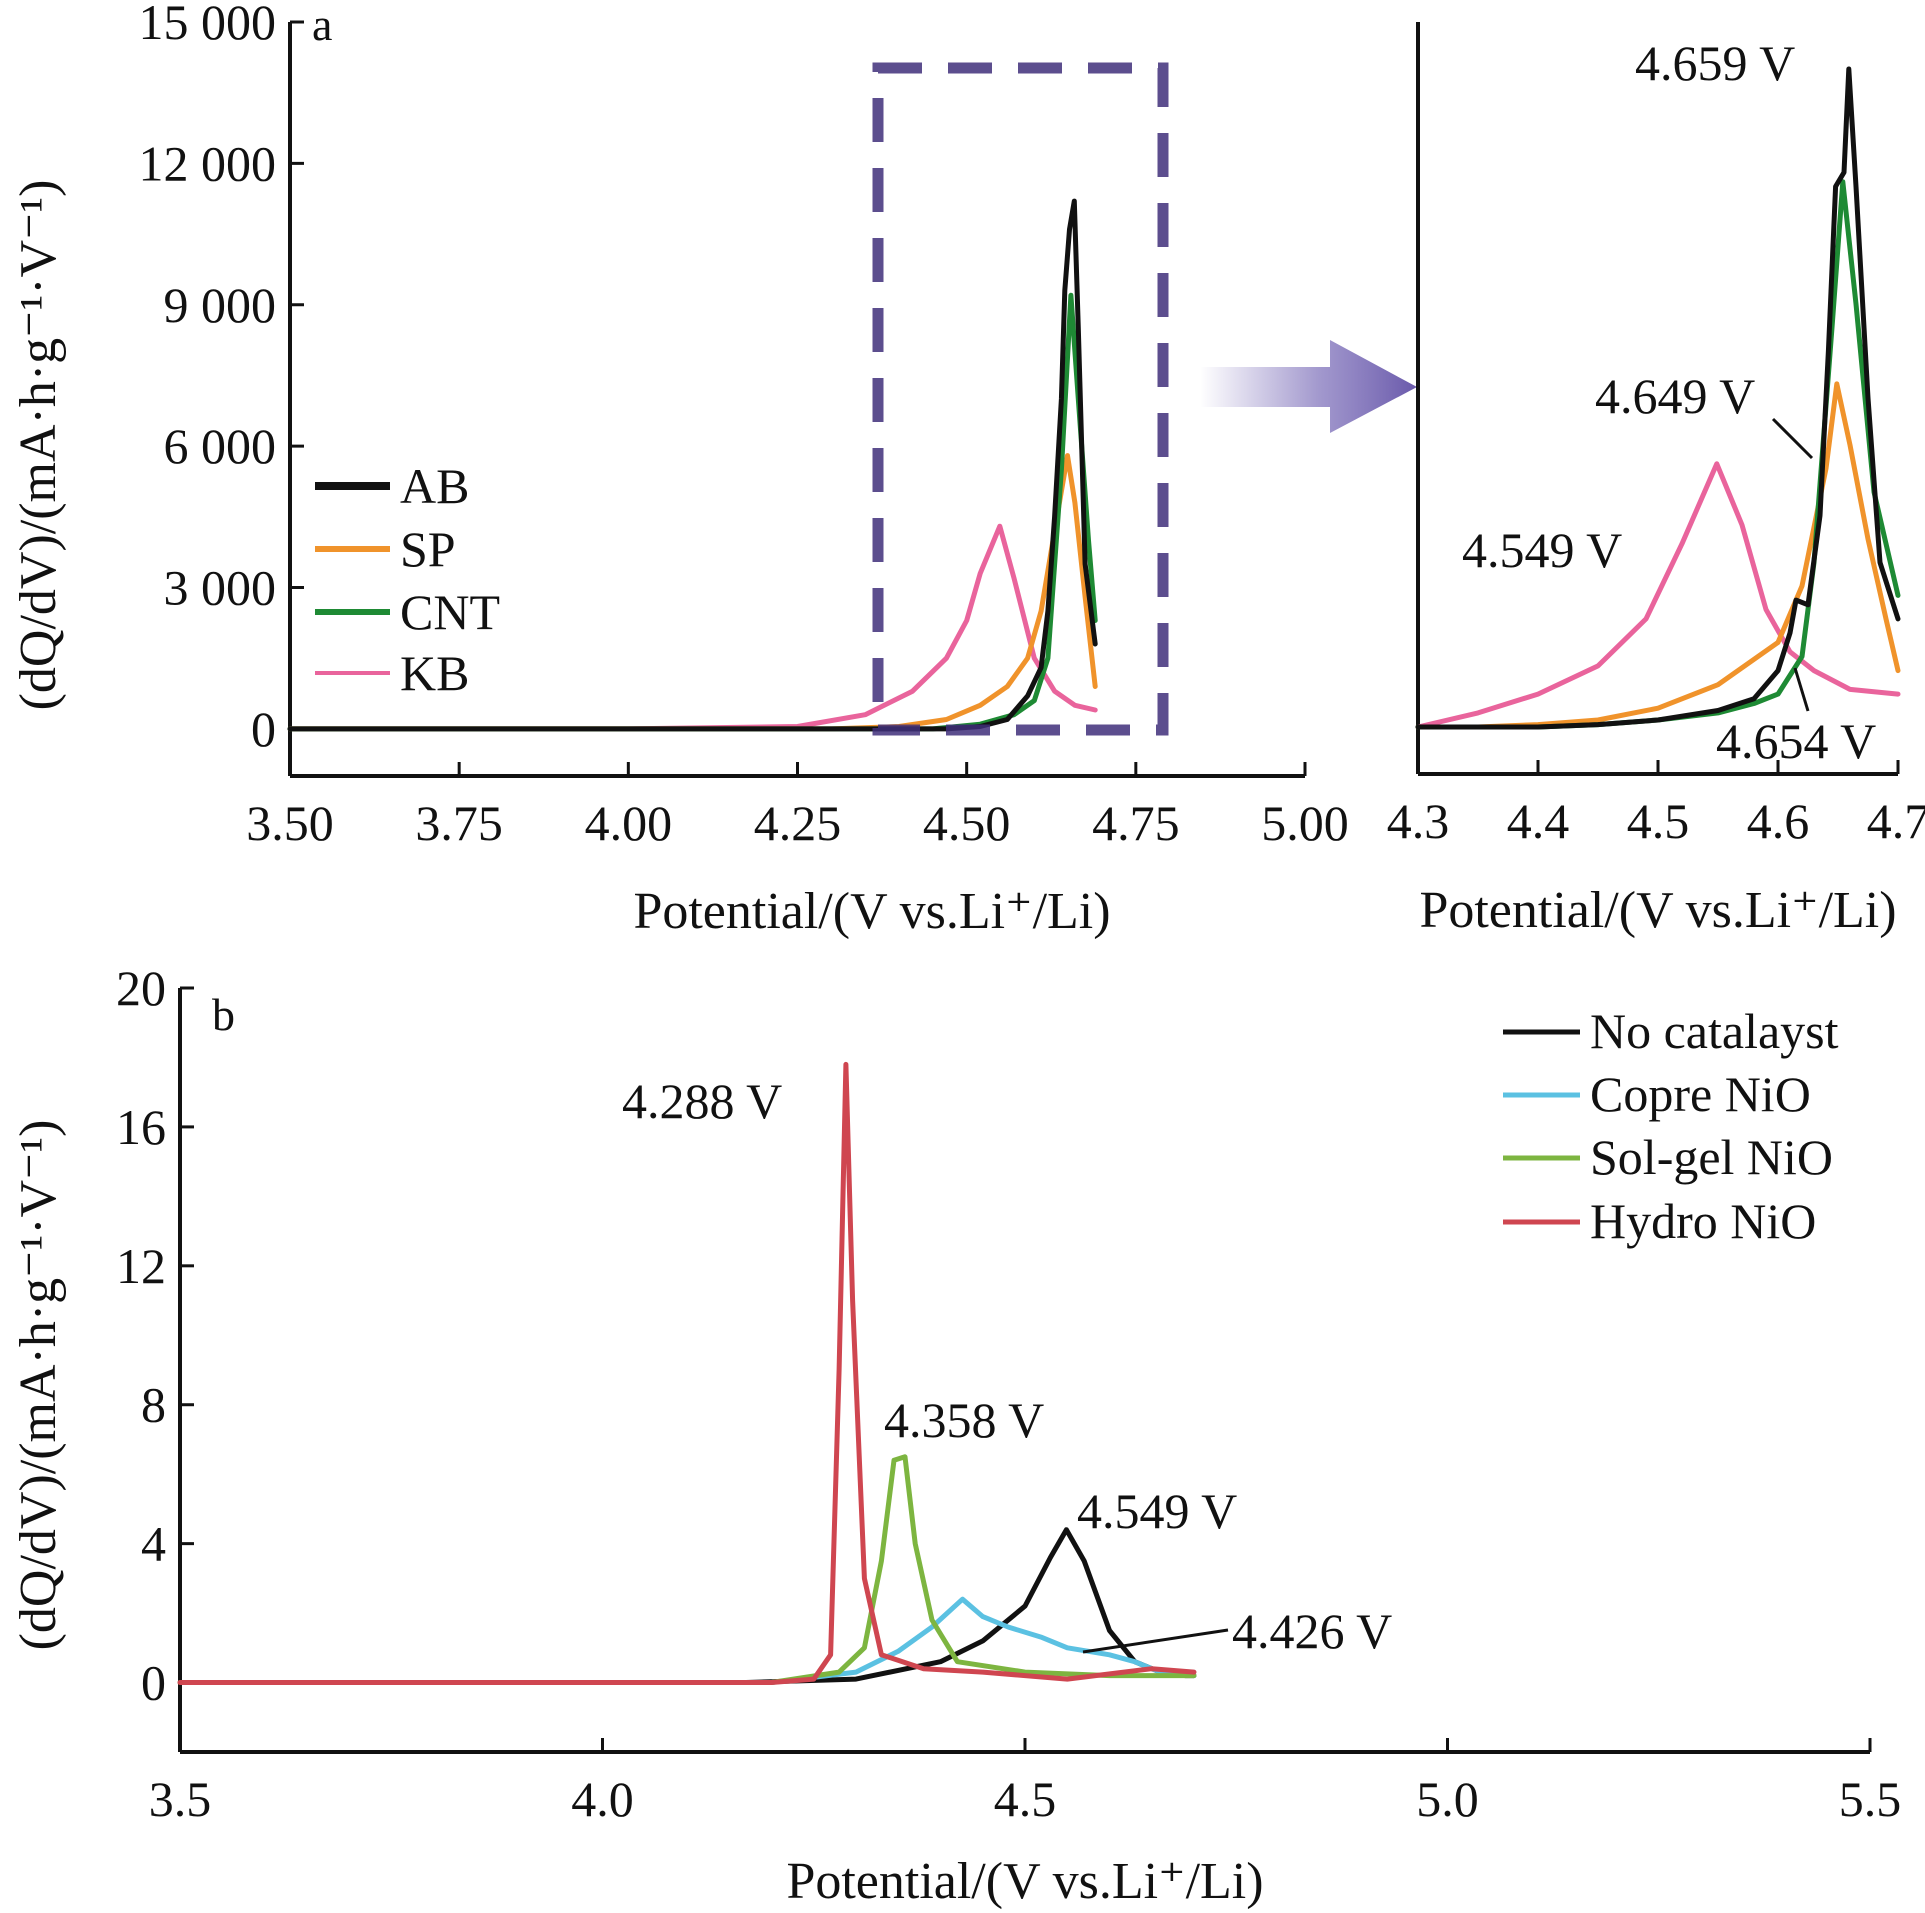  I want to click on a-x-tick-label: 3.50, so click(290, 823).